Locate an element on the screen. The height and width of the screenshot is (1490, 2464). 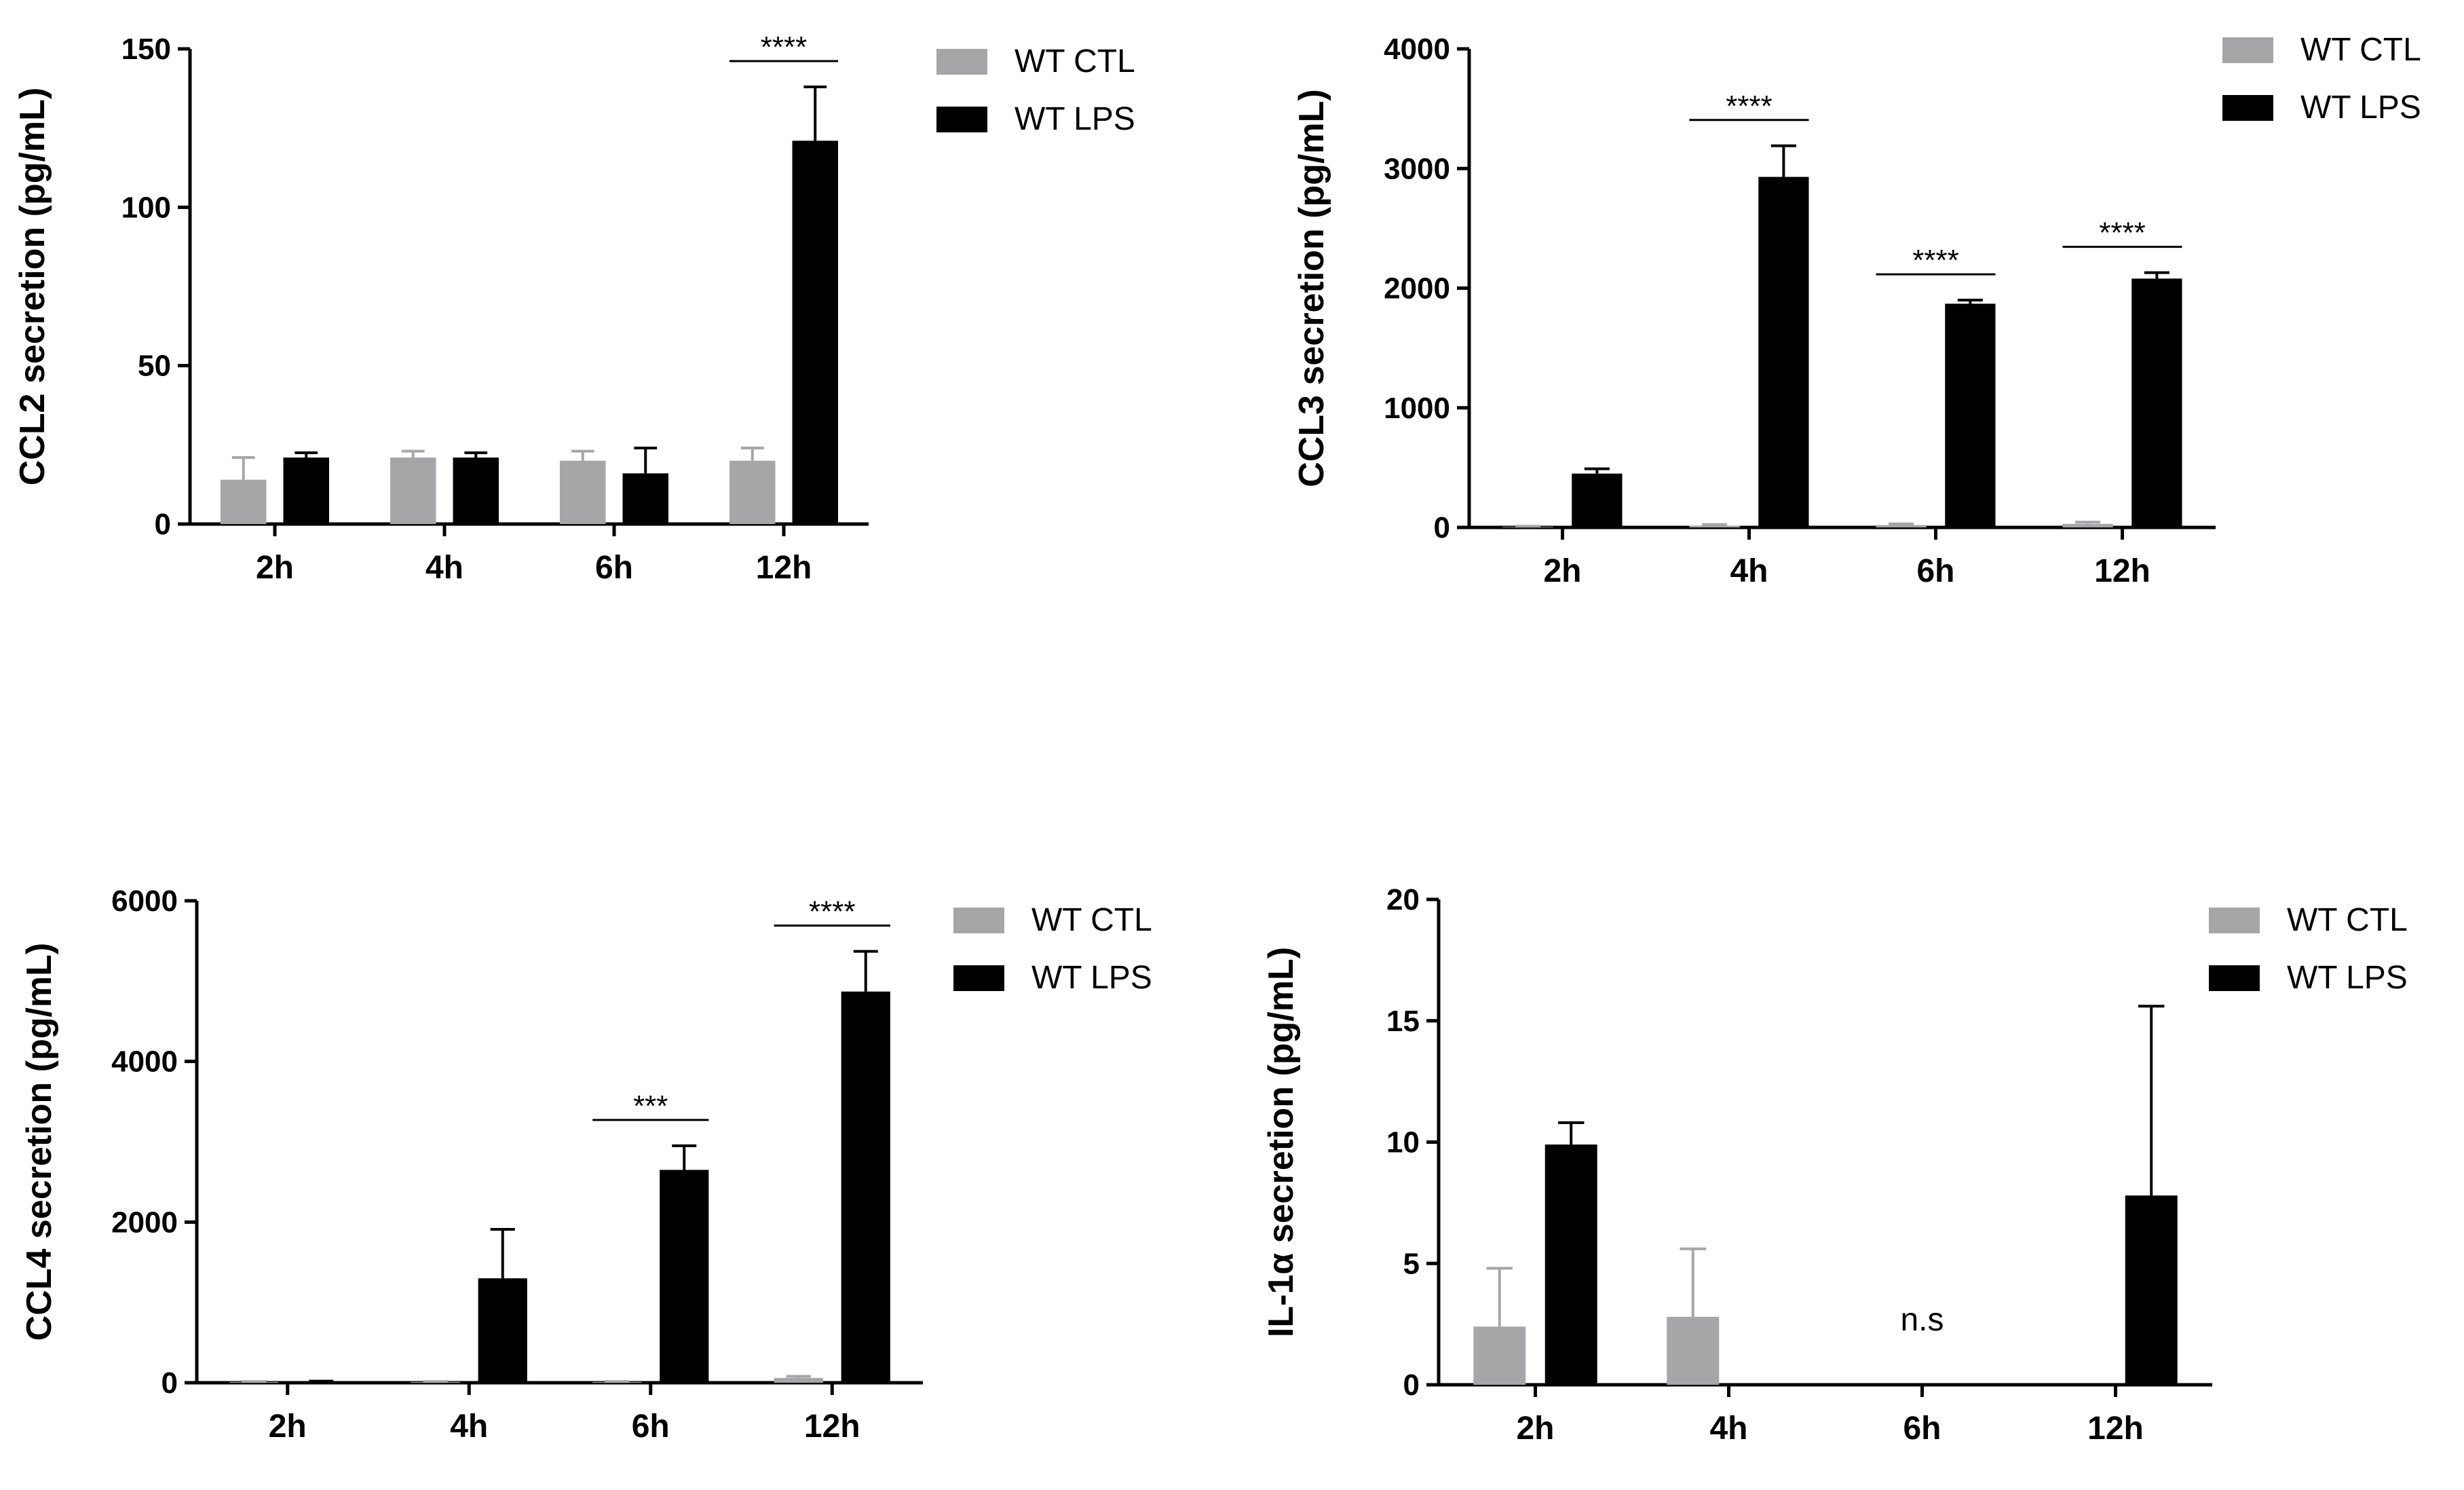
y-tick-label: 1000 is located at coordinates (1417, 409).